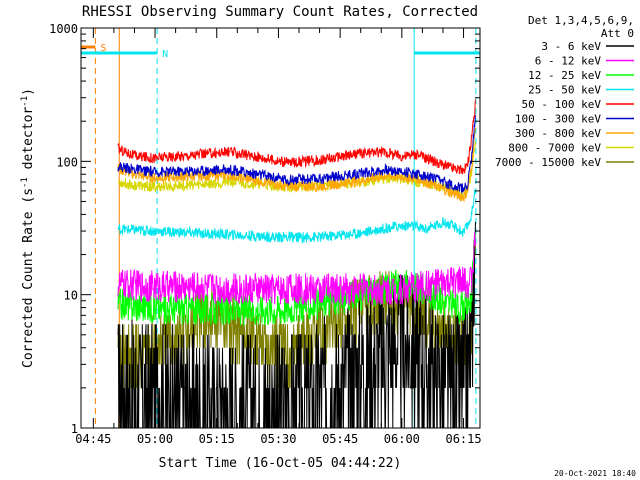 This screenshot has width=640, height=480. I want to click on legend-entry-label: 6 - 12 keV, so click(568, 61).